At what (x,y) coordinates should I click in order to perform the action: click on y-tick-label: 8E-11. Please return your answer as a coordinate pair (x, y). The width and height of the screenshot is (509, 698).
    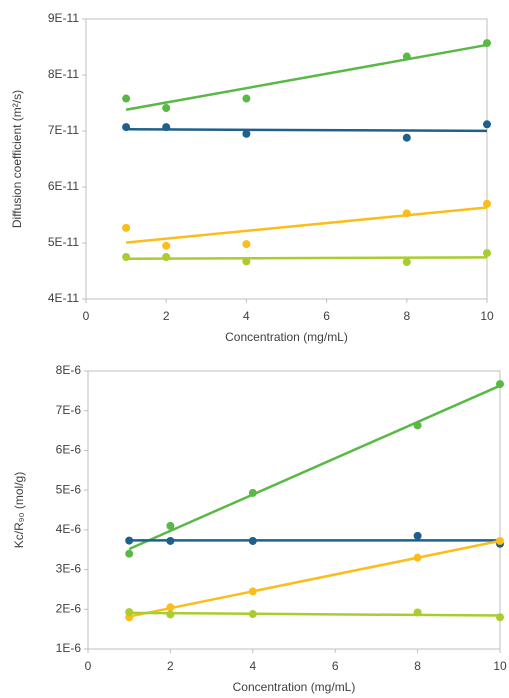
    Looking at the image, I should click on (63, 74).